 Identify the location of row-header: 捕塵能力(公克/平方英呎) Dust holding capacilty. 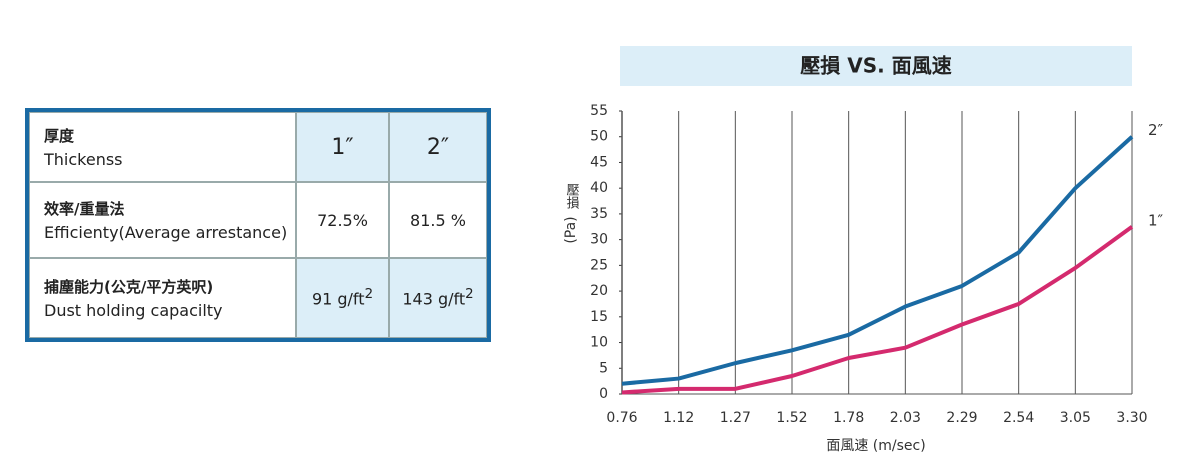
(162, 298).